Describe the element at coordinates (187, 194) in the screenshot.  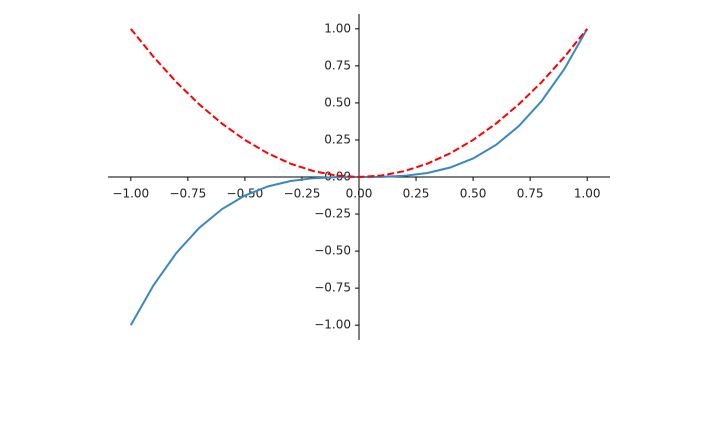
I see `x-tick-label: −0.75` at that location.